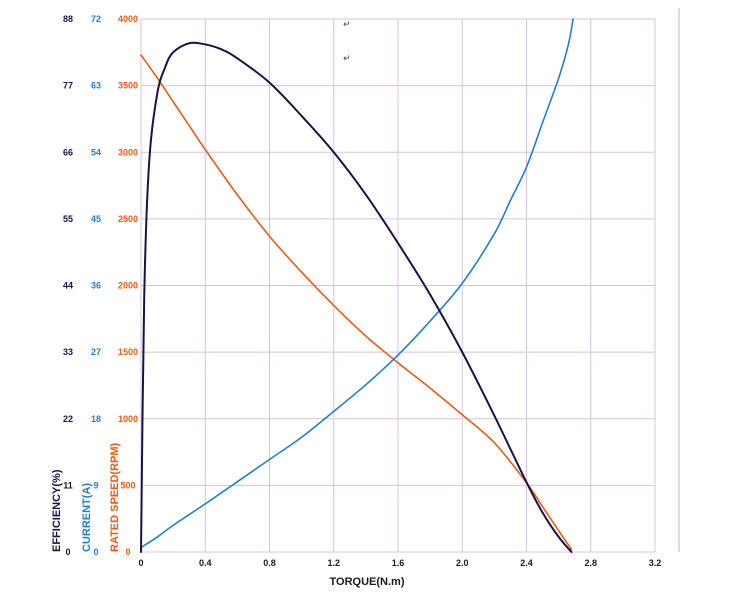  Describe the element at coordinates (128, 19) in the screenshot. I see `speed-tick-label: 4000` at that location.